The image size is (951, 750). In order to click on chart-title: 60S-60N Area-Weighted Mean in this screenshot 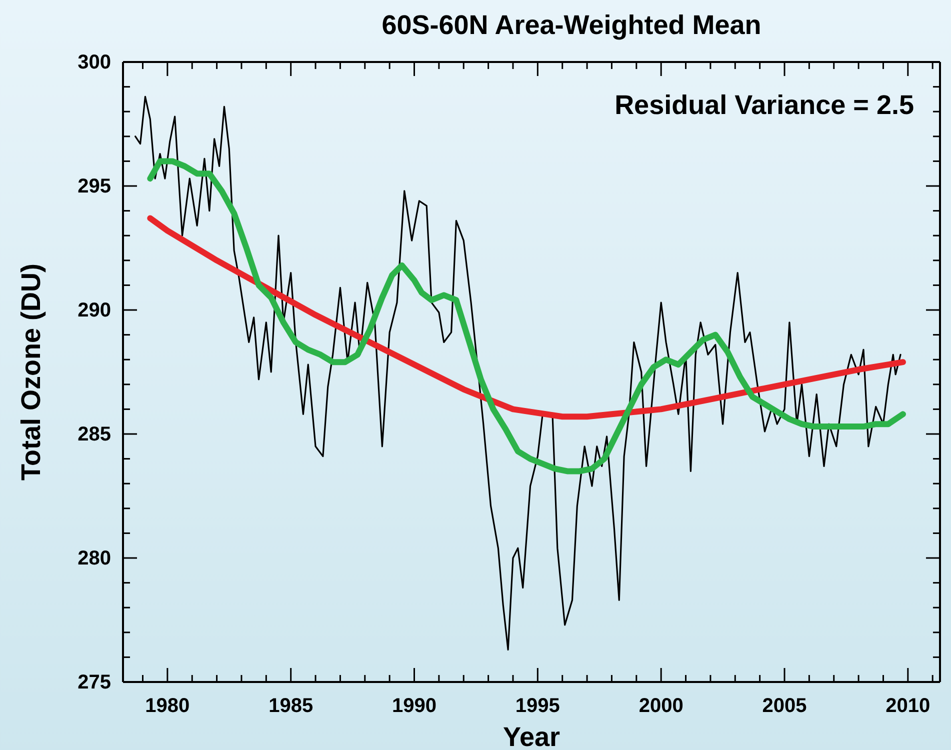, I will do `click(572, 25)`.